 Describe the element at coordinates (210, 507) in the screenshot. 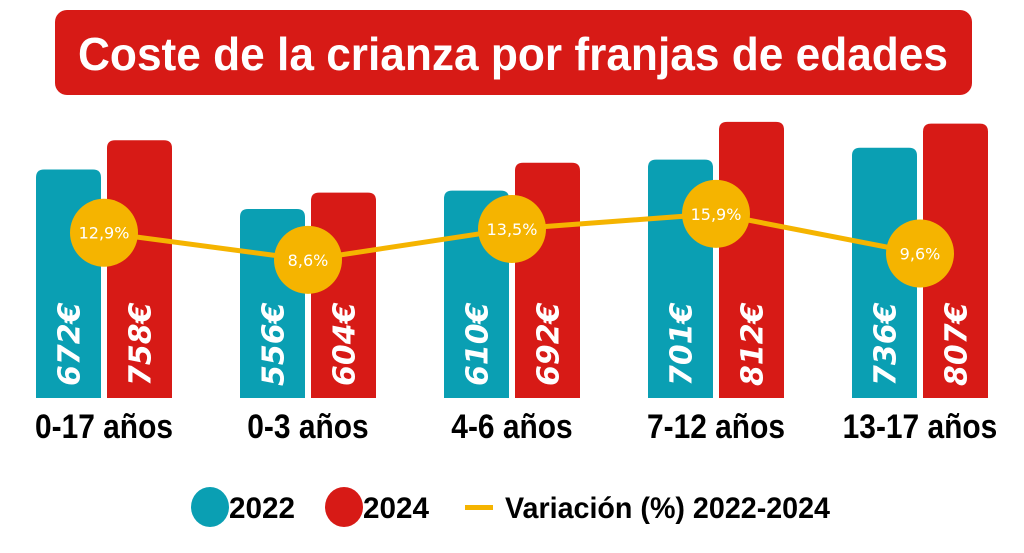

I see `legend-swatch-2022` at that location.